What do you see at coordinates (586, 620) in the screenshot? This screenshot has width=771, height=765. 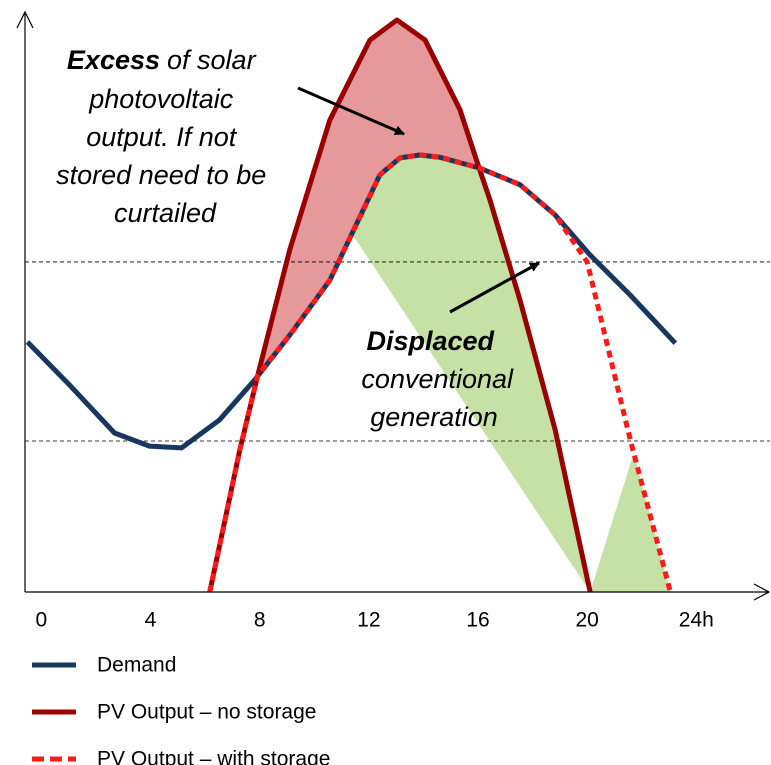 I see `x-tick-label: 20` at bounding box center [586, 620].